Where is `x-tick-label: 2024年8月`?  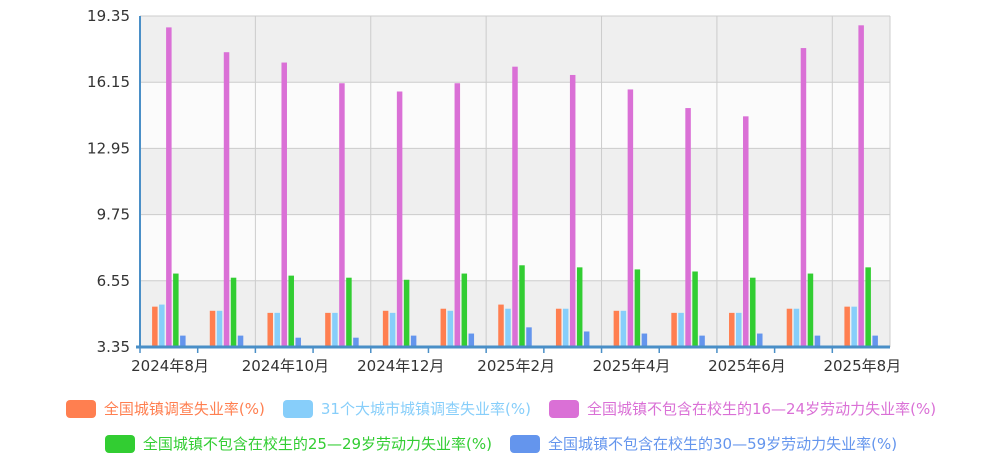 x-tick-label: 2024年8月 is located at coordinates (170, 366).